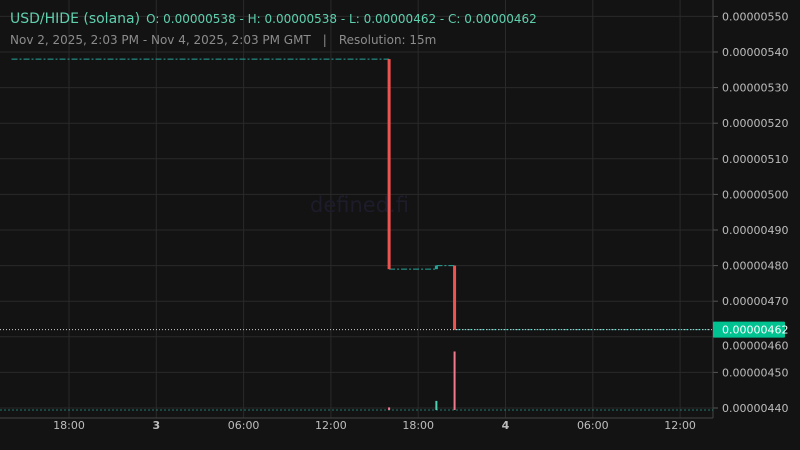  What do you see at coordinates (755, 194) in the screenshot?
I see `y-tick-label: 0.00000500` at bounding box center [755, 194].